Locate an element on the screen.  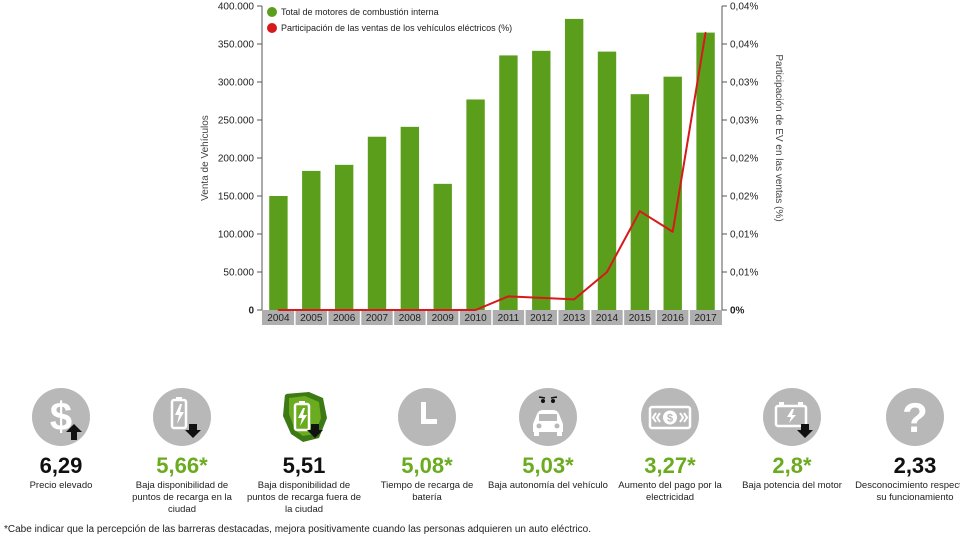
barrier-score: 6,29 is located at coordinates (61, 465).